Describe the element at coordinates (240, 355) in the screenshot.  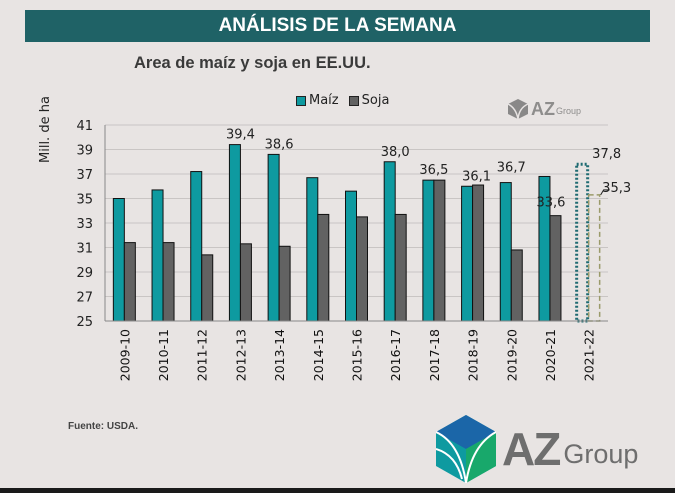
I see `x-tick-label: 2012-13` at that location.